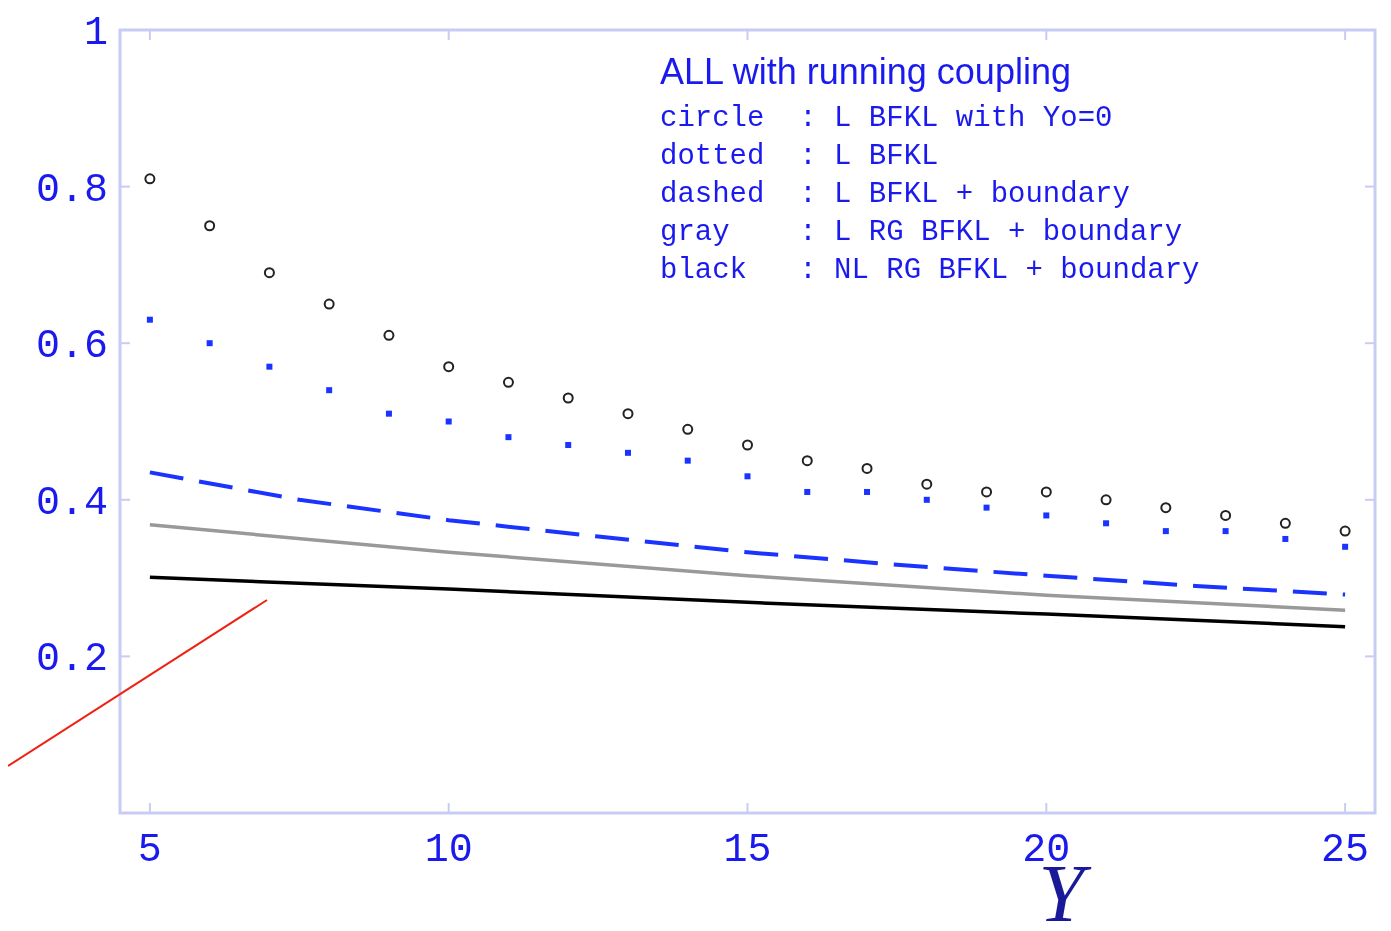 Image resolution: width=1391 pixels, height=931 pixels. Describe the element at coordinates (747, 850) in the screenshot. I see `x-tick-label: 15` at that location.